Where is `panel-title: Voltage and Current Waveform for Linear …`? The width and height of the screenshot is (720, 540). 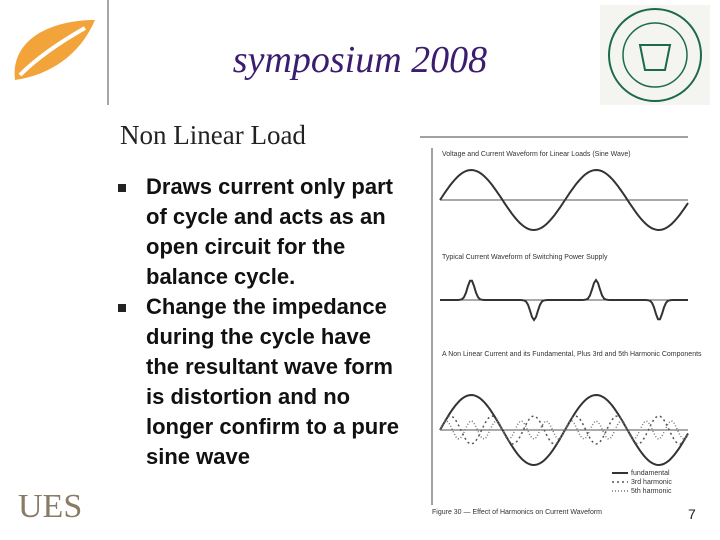
panel-title: Voltage and Current Waveform for Linear … is located at coordinates (536, 154).